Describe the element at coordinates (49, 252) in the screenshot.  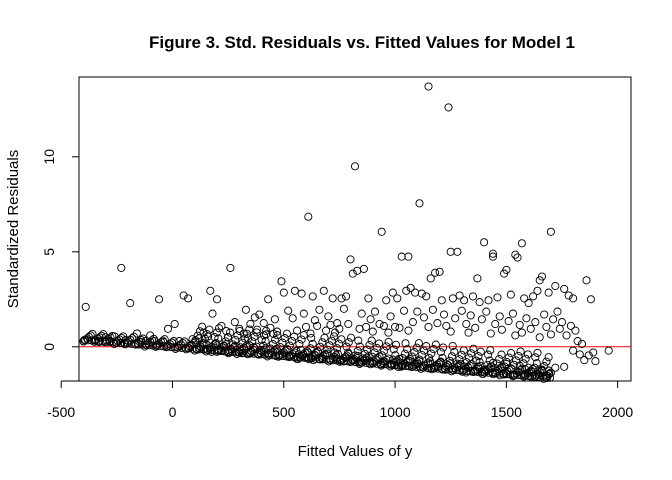
I see `y-tick-label: 5` at that location.